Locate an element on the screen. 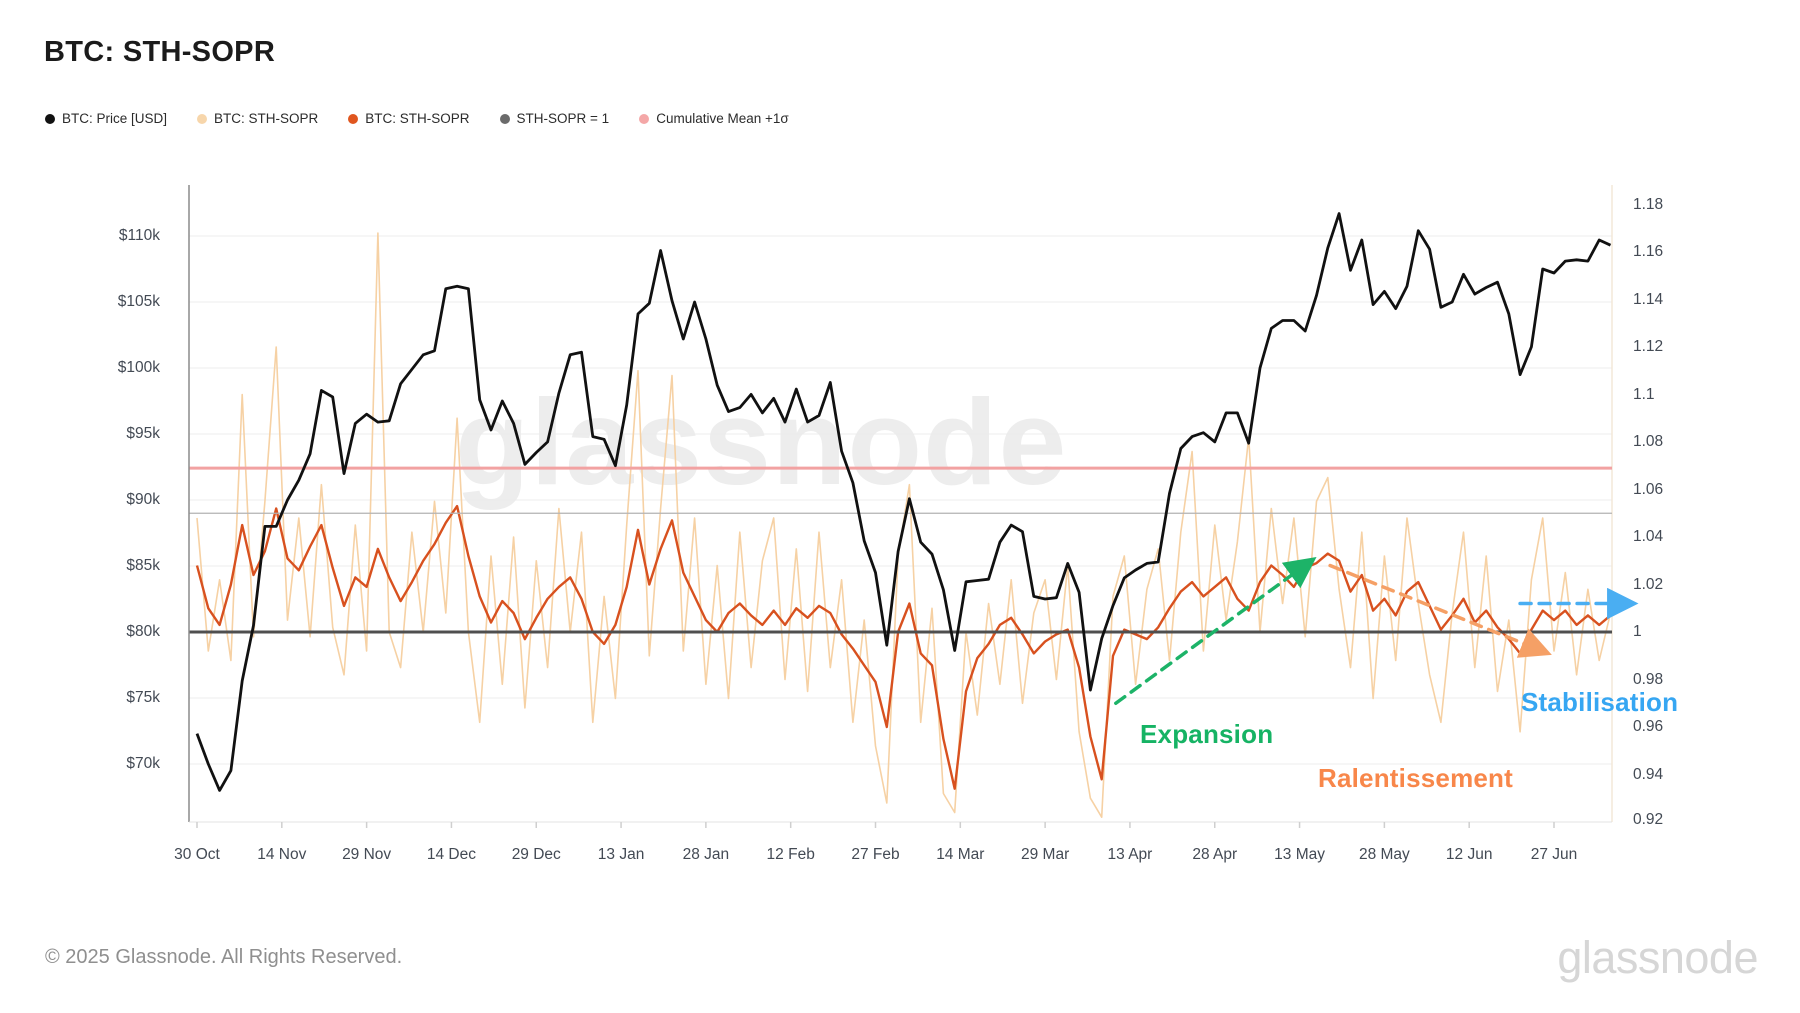  x-tick-label: 29 Dec is located at coordinates (536, 854).